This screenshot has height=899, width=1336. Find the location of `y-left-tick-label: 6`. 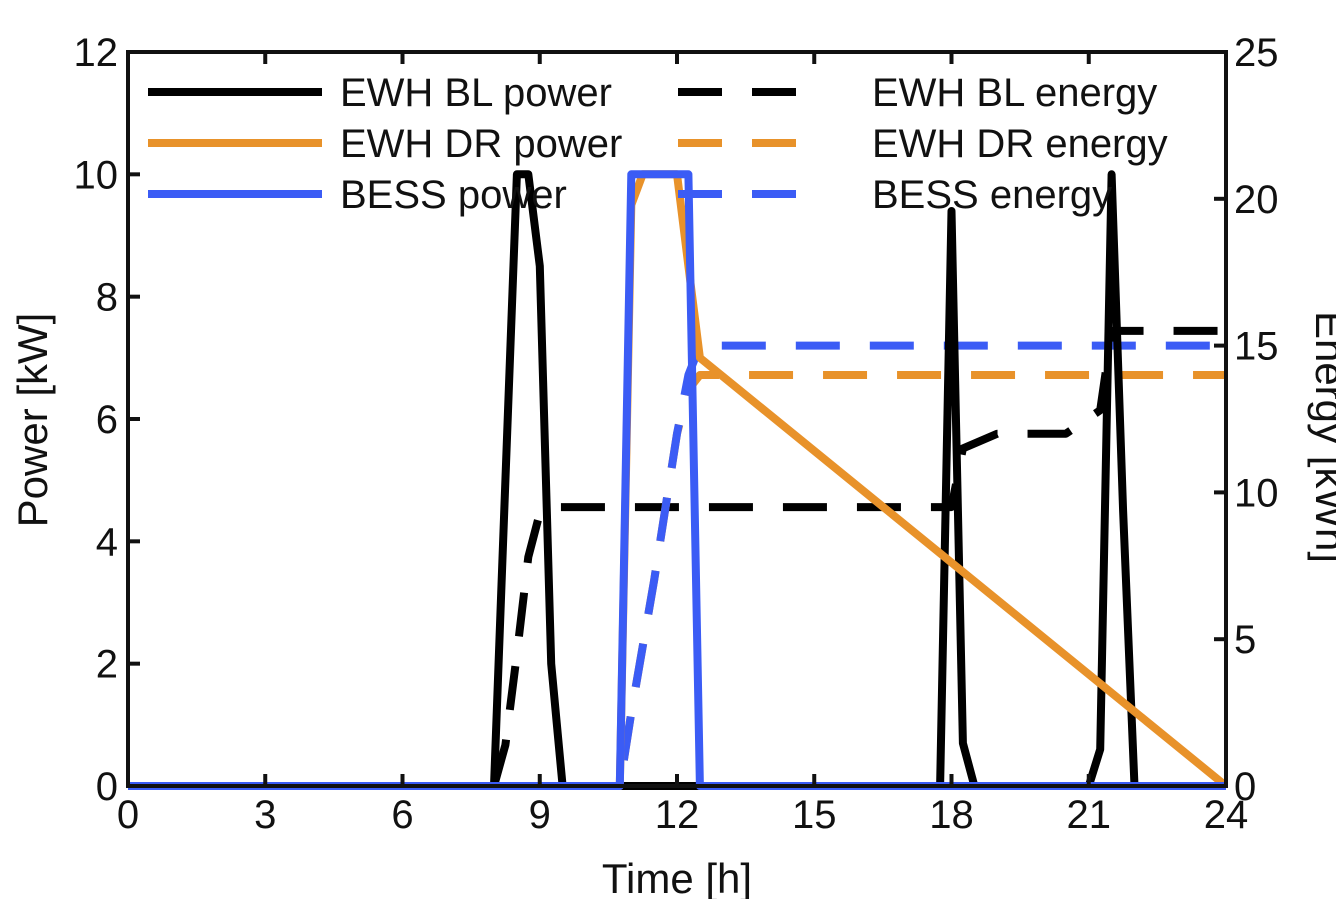

y-left-tick-label: 6 is located at coordinates (107, 420).